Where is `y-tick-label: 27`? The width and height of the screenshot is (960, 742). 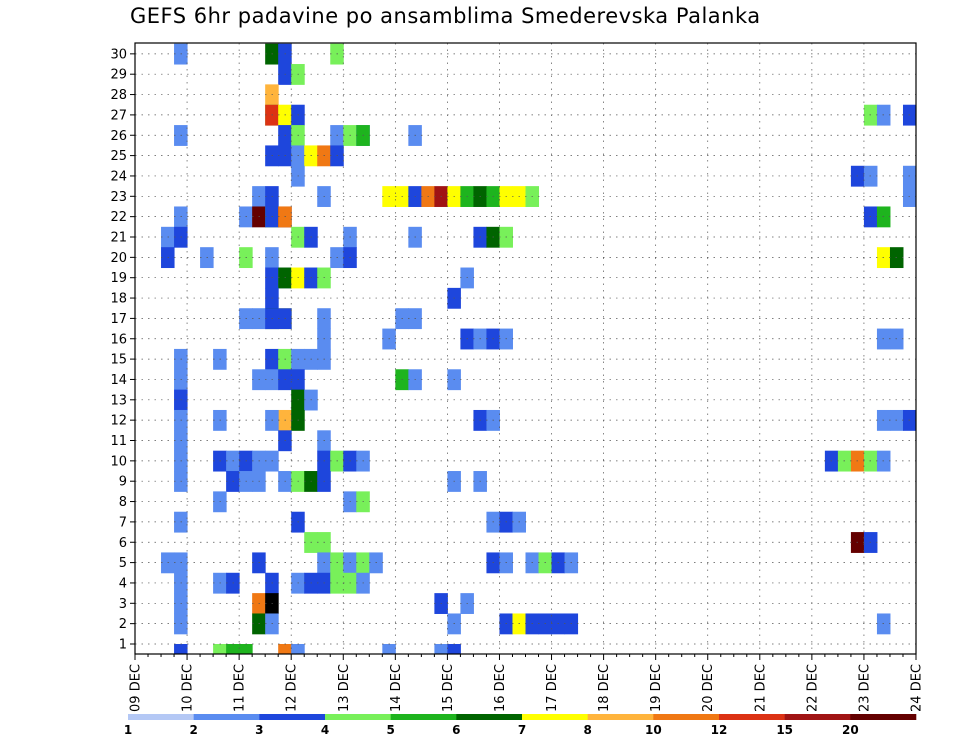
y-tick-label: 27 is located at coordinates (118, 115).